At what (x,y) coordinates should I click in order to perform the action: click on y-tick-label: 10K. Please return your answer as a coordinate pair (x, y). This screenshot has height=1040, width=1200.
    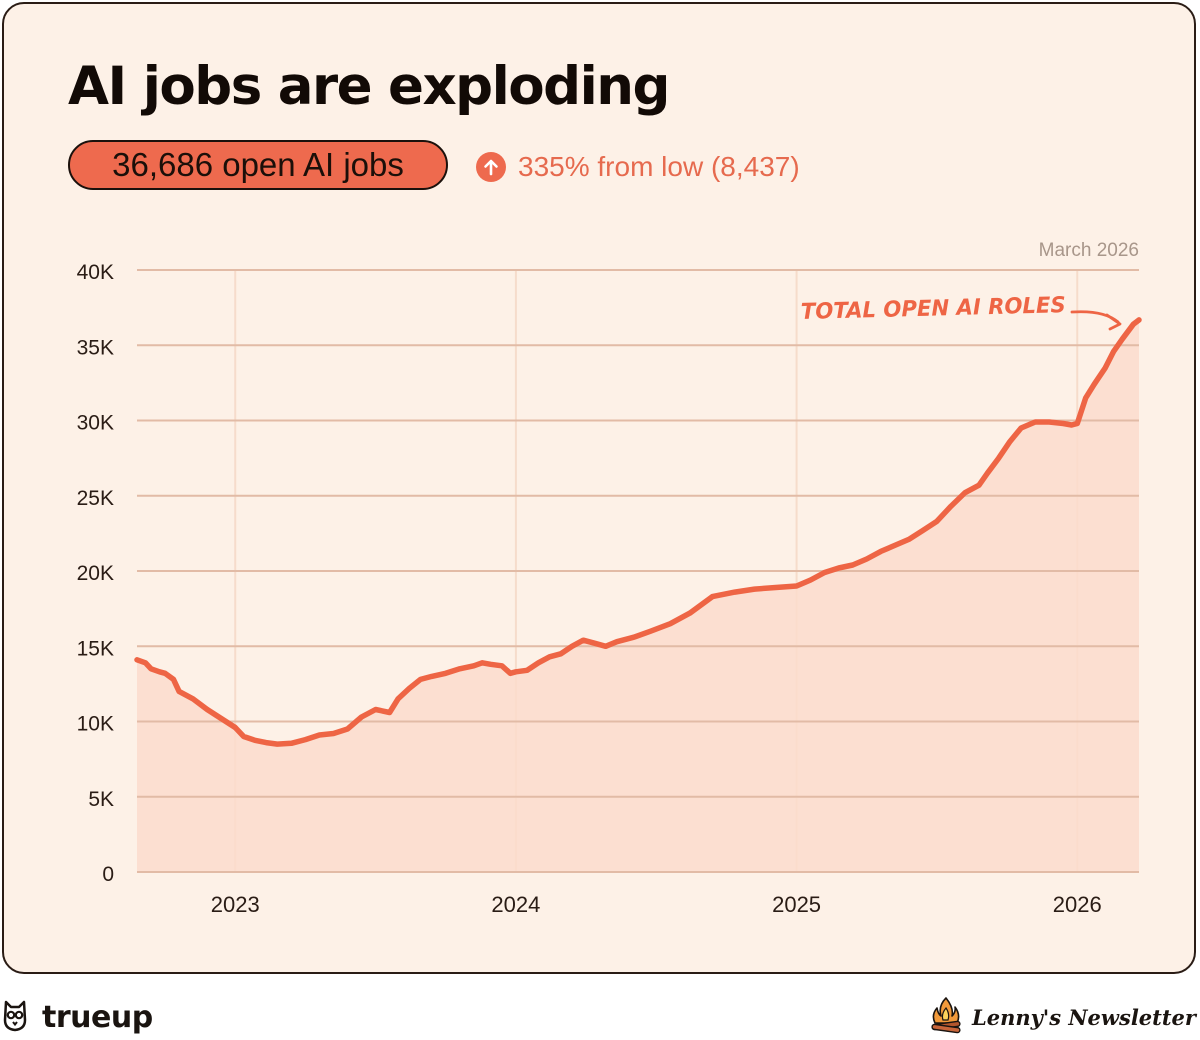
    Looking at the image, I should click on (95, 724).